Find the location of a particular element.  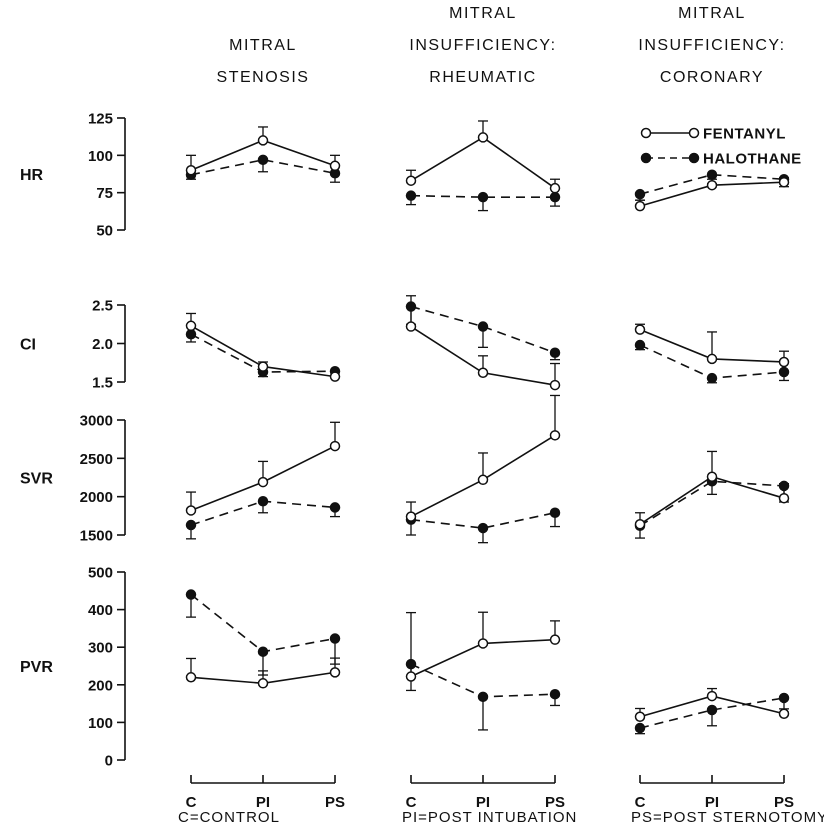

column-heading-2-line-1: MITRAL is located at coordinates (483, 13).